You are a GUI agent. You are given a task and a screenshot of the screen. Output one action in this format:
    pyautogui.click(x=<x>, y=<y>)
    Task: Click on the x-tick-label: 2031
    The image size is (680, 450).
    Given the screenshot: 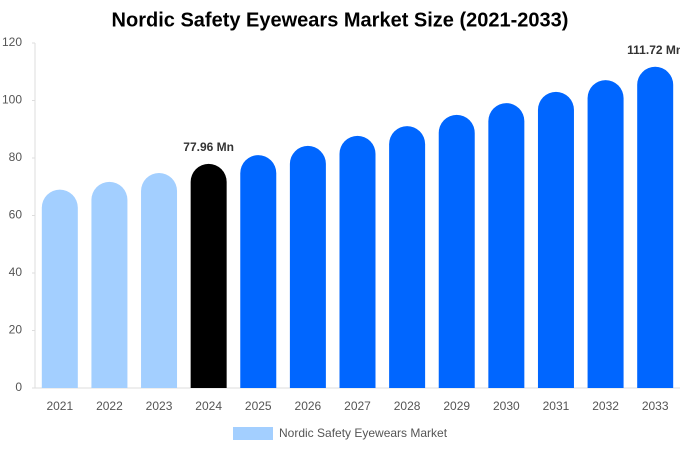 What is the action you would take?
    pyautogui.click(x=556, y=406)
    